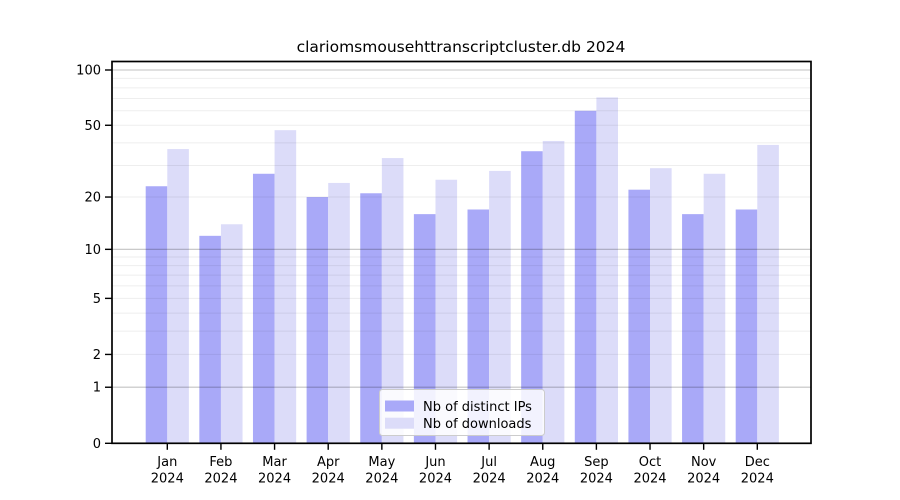  What do you see at coordinates (92, 126) in the screenshot?
I see `y-axis-tick-label: 50` at bounding box center [92, 126].